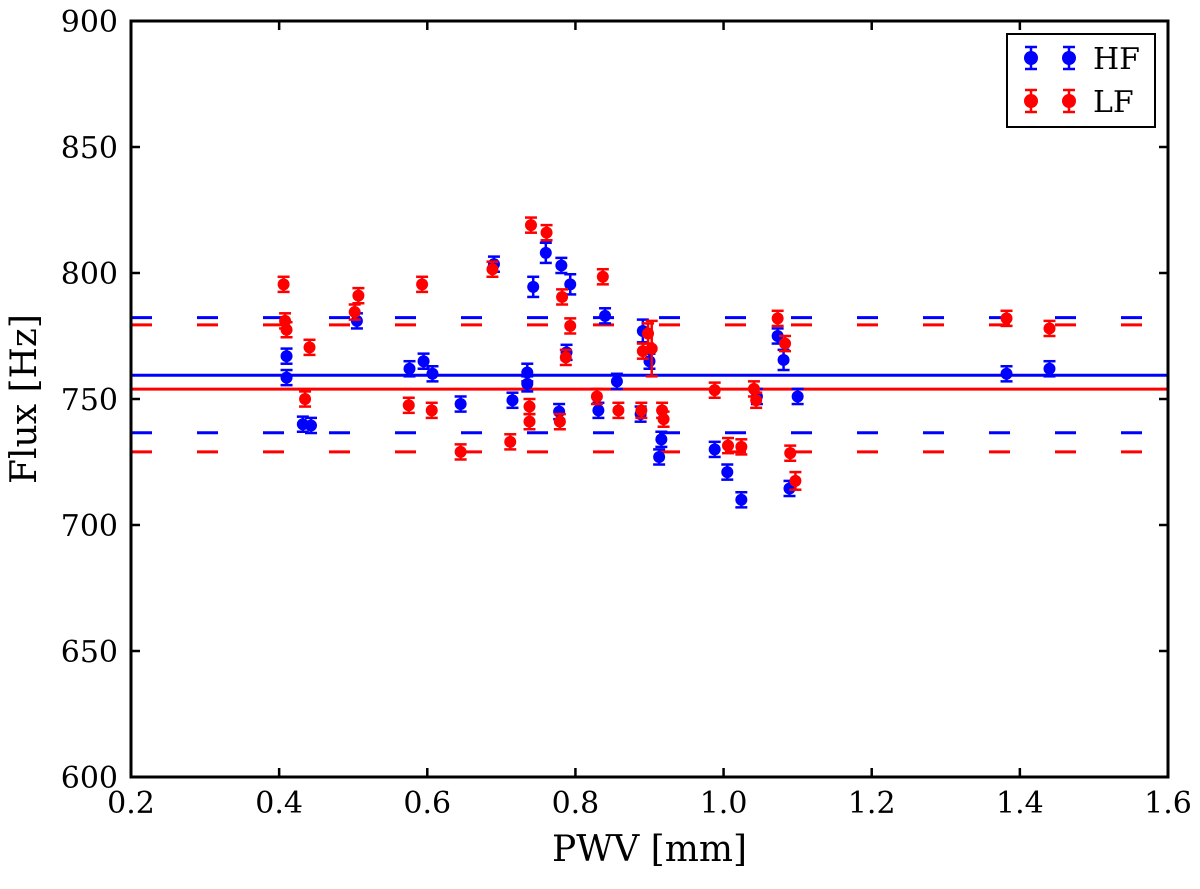 The height and width of the screenshot is (889, 1200). What do you see at coordinates (576, 803) in the screenshot?
I see `x-tick-label: 0.8` at bounding box center [576, 803].